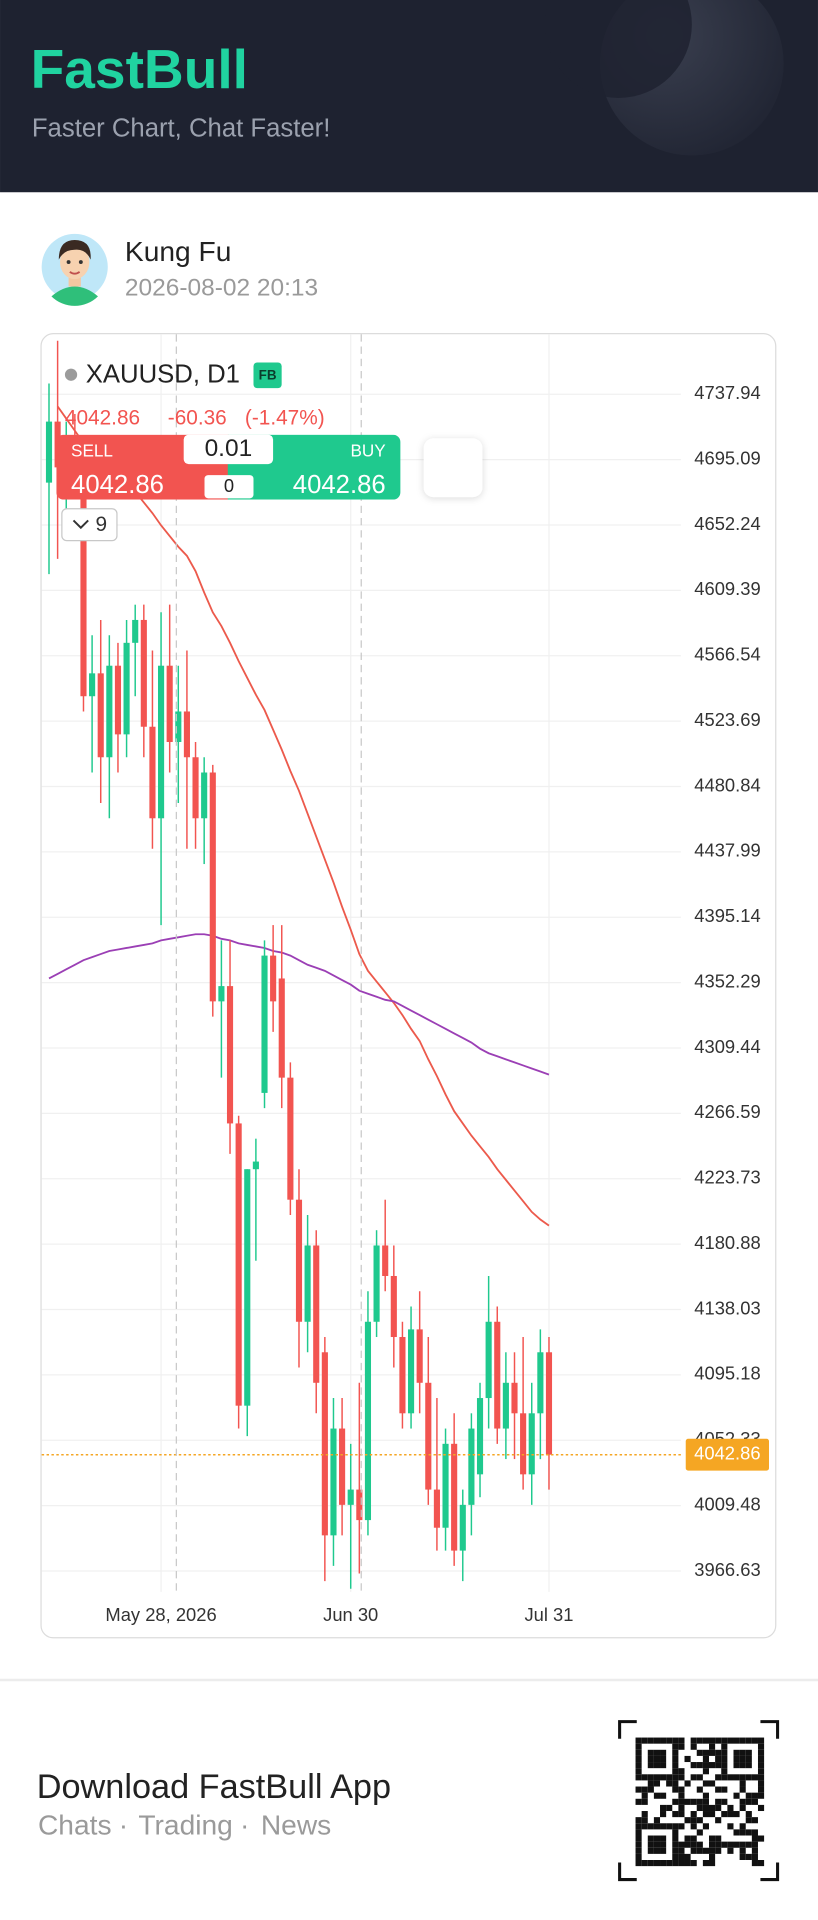  Describe the element at coordinates (727, 1503) in the screenshot. I see `y-tick-label: 4009.48` at that location.